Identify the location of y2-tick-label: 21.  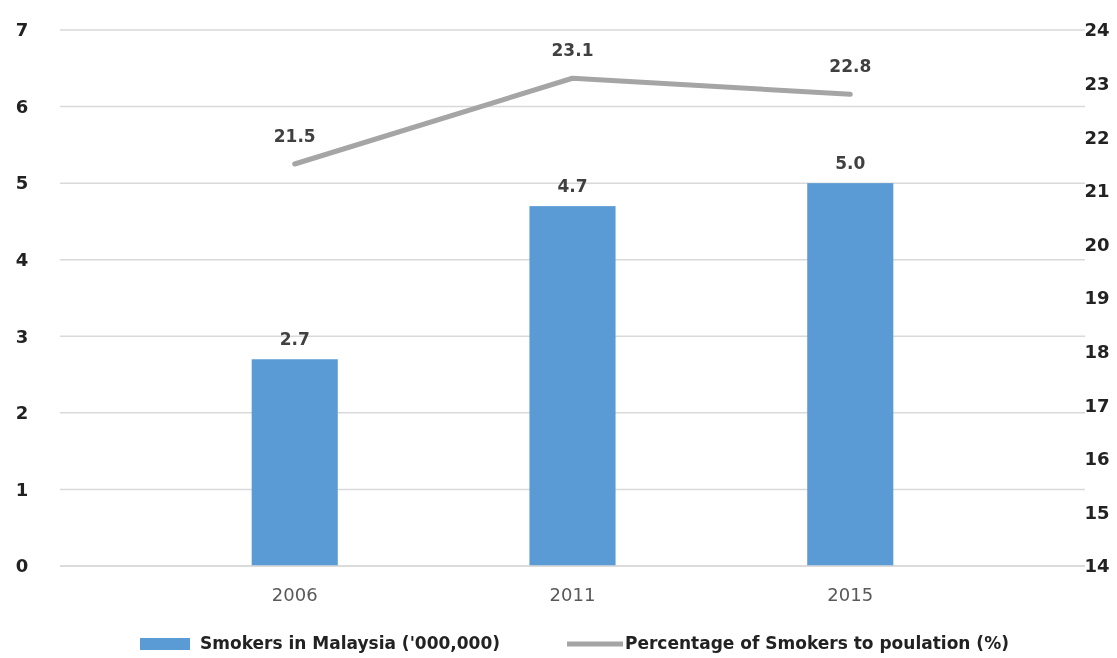
(1097, 191).